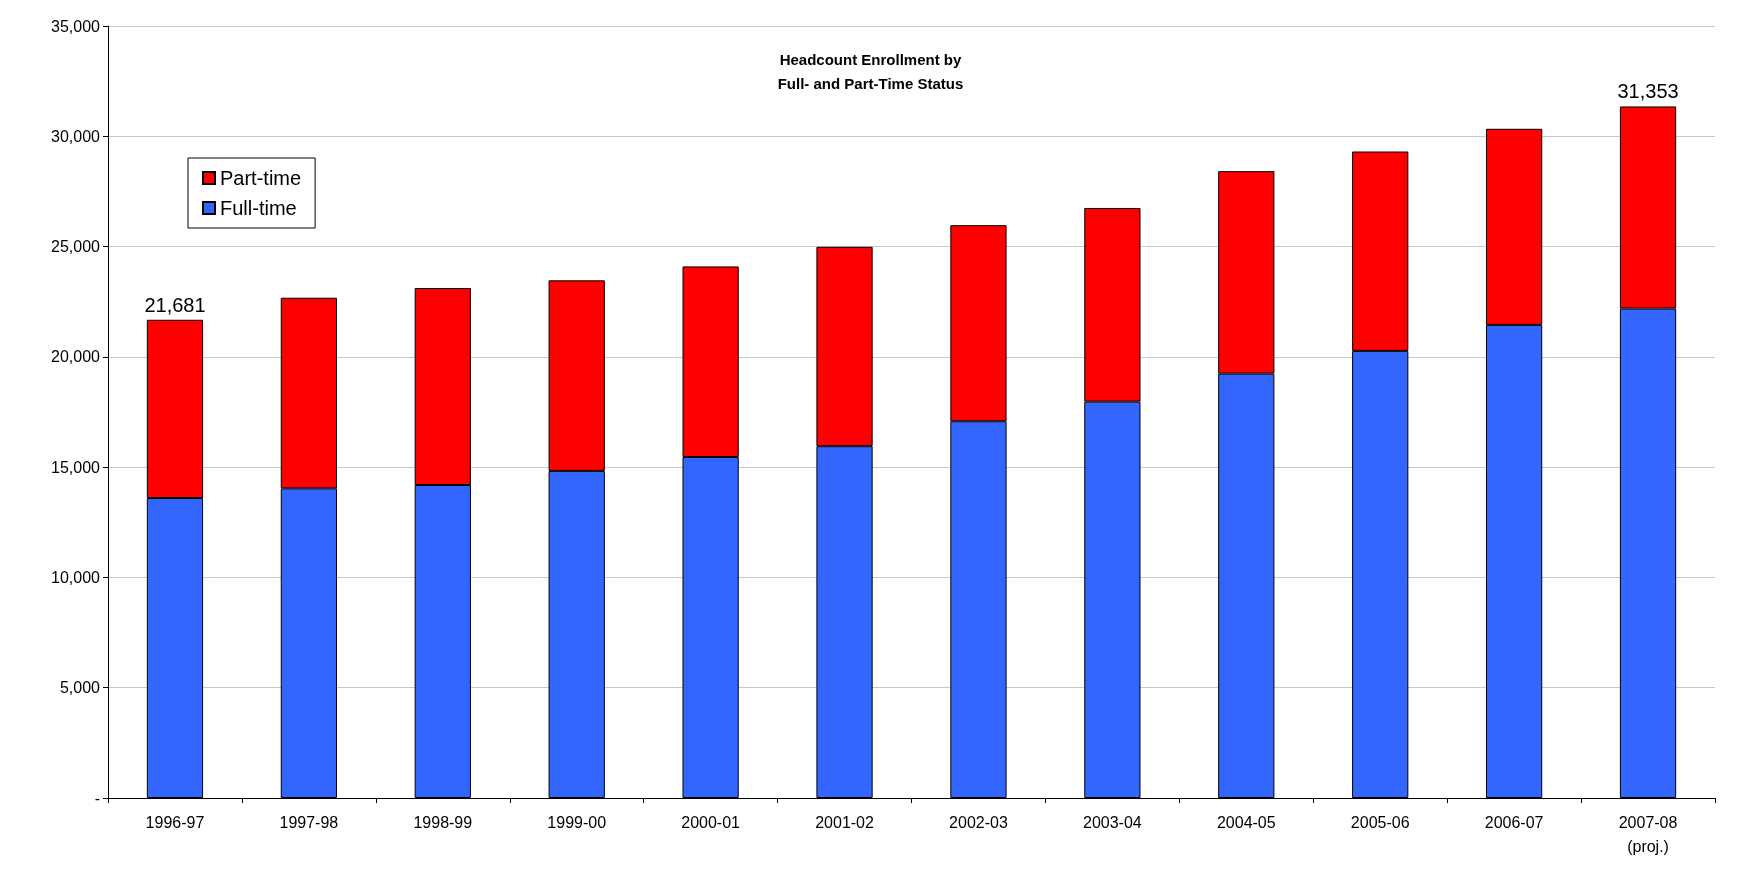  Describe the element at coordinates (1648, 91) in the screenshot. I see `total-label: 31,353` at that location.